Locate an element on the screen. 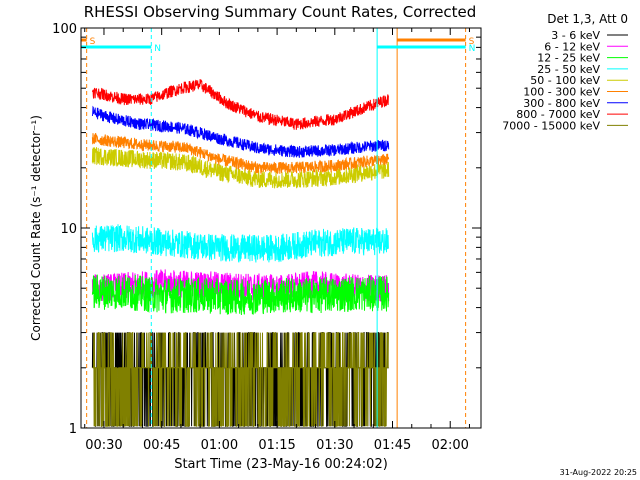  x-tick-label-3: 01:15 is located at coordinates (276, 445).